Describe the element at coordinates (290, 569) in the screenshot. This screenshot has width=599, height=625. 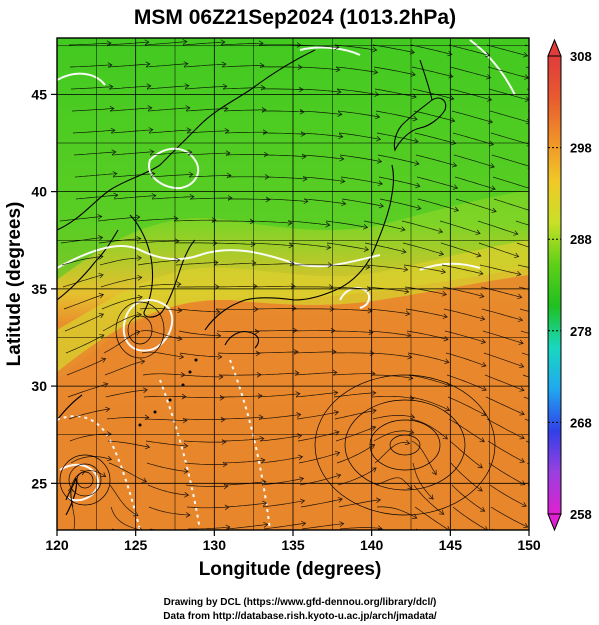
I see `x-axis-label: Longitude (degrees)` at that location.